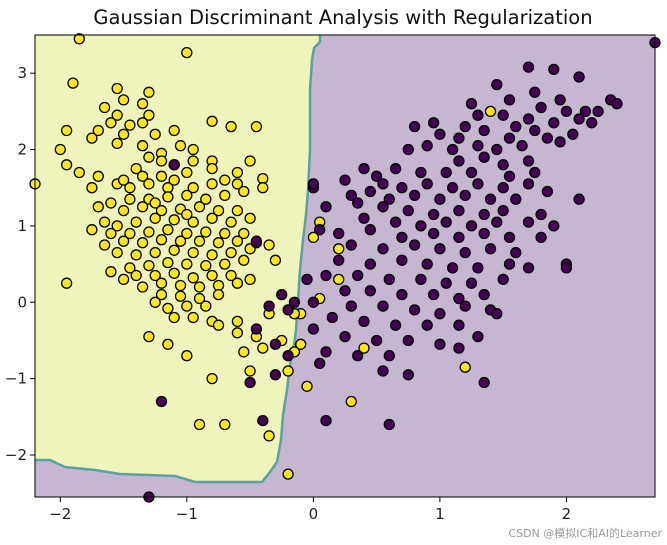 This screenshot has width=667, height=545. Describe the element at coordinates (567, 514) in the screenshot. I see `x-tick-label: 2` at that location.